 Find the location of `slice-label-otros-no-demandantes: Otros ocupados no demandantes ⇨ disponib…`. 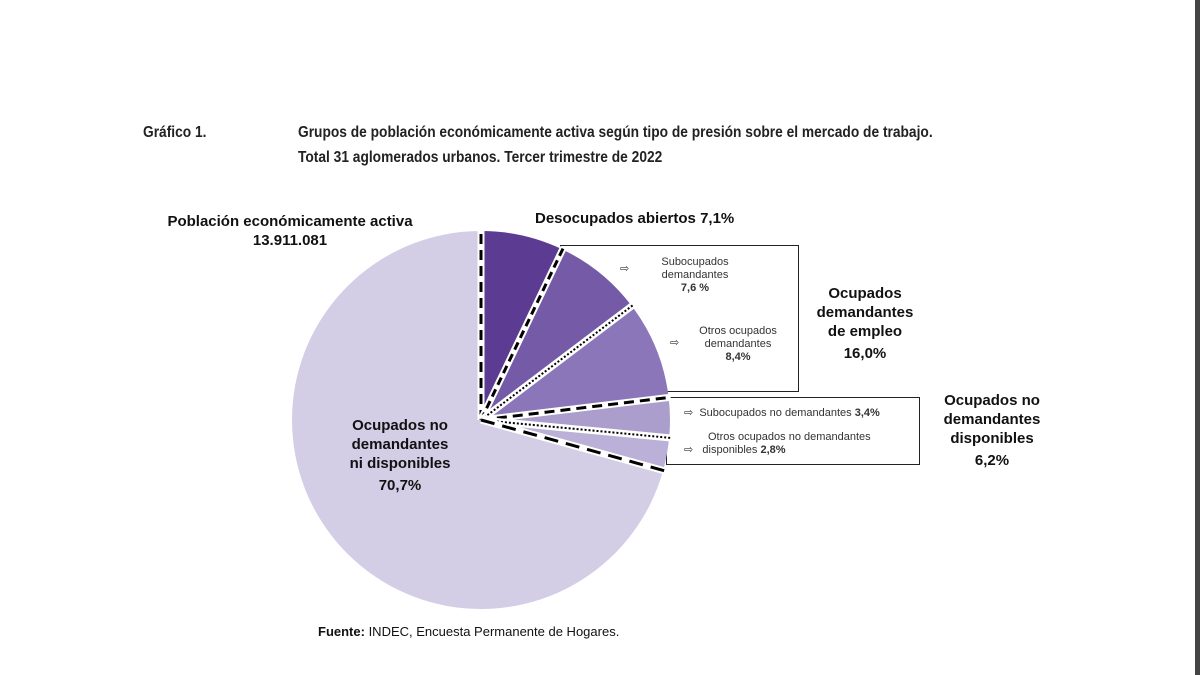

slice-label-otros-no-demandantes: Otros ocupados no demandantes ⇨ disponib… is located at coordinates (777, 443).